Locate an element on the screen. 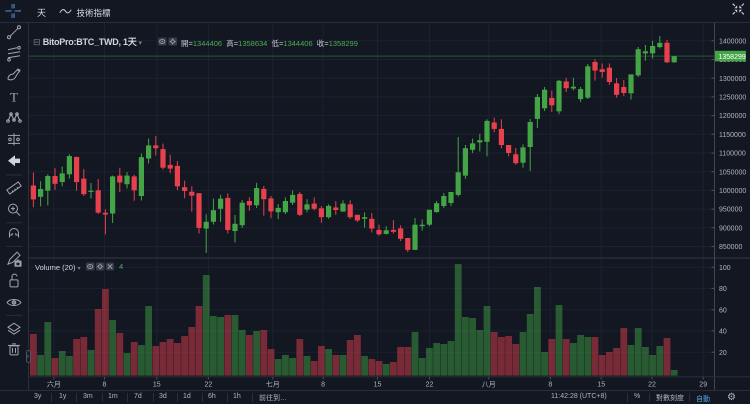 The height and width of the screenshot is (404, 750). svg-text: 六月 is located at coordinates (54, 383).